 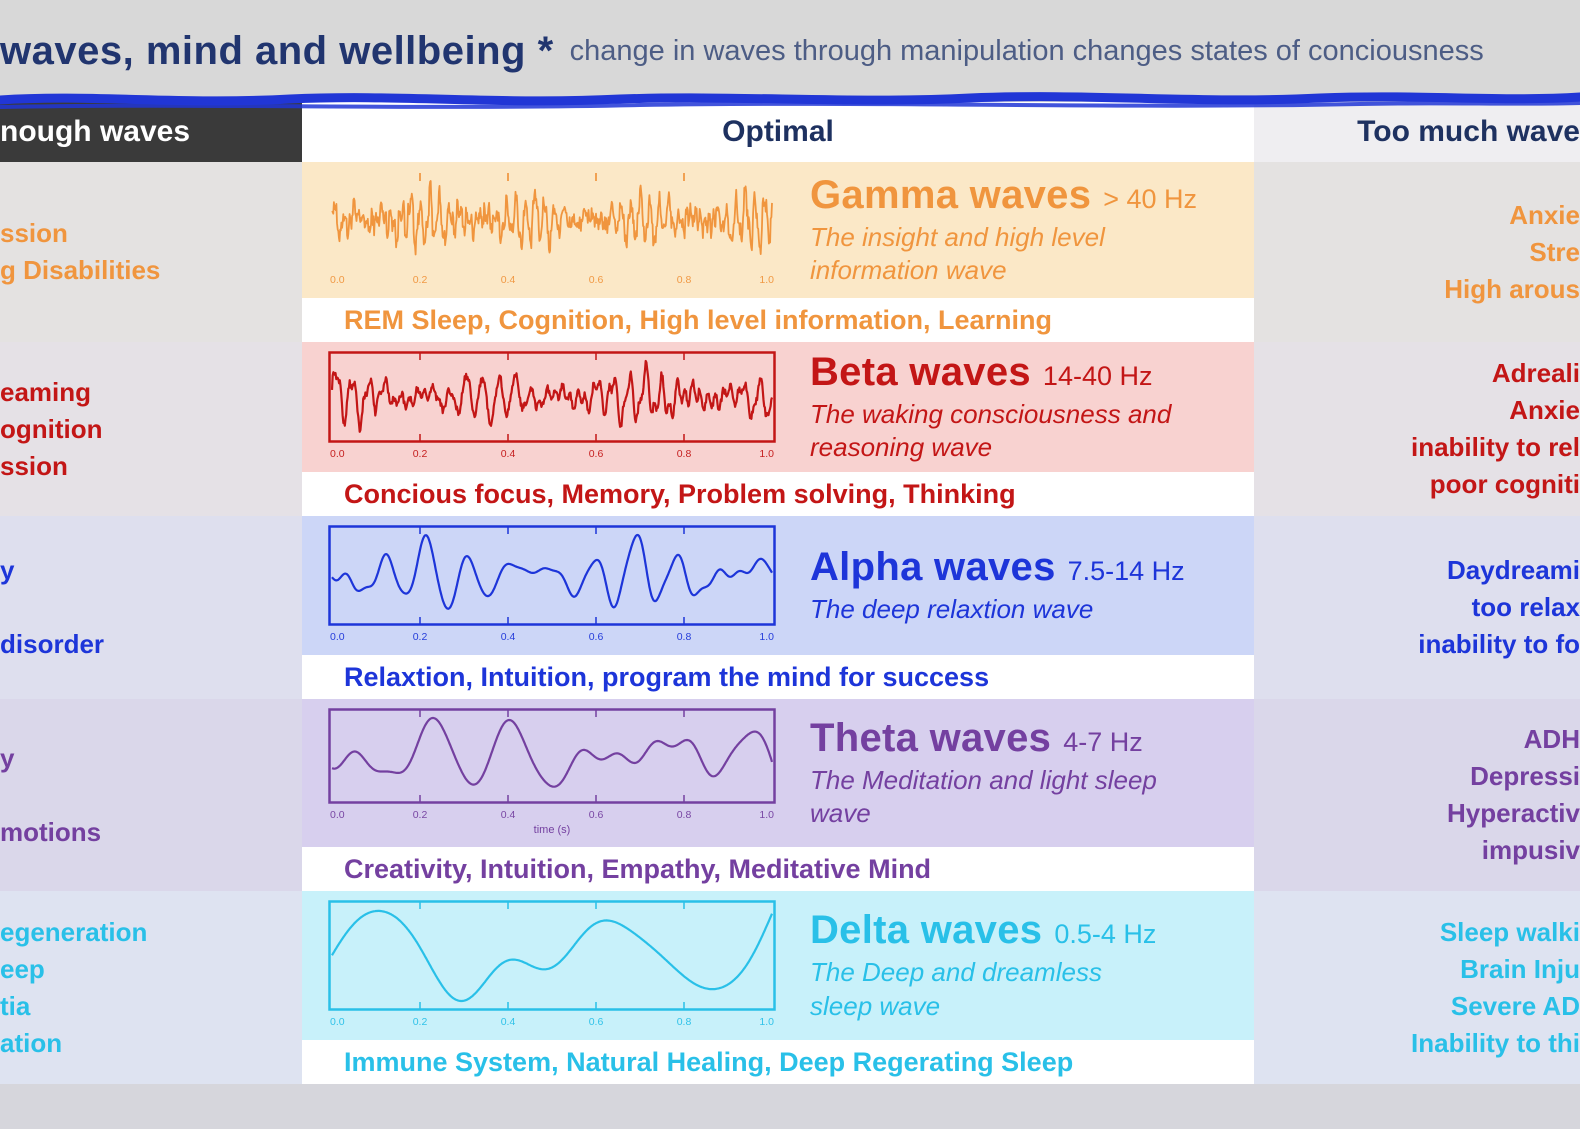 What do you see at coordinates (1150, 198) in the screenshot?
I see `wave-frequency: > 40 Hz` at bounding box center [1150, 198].